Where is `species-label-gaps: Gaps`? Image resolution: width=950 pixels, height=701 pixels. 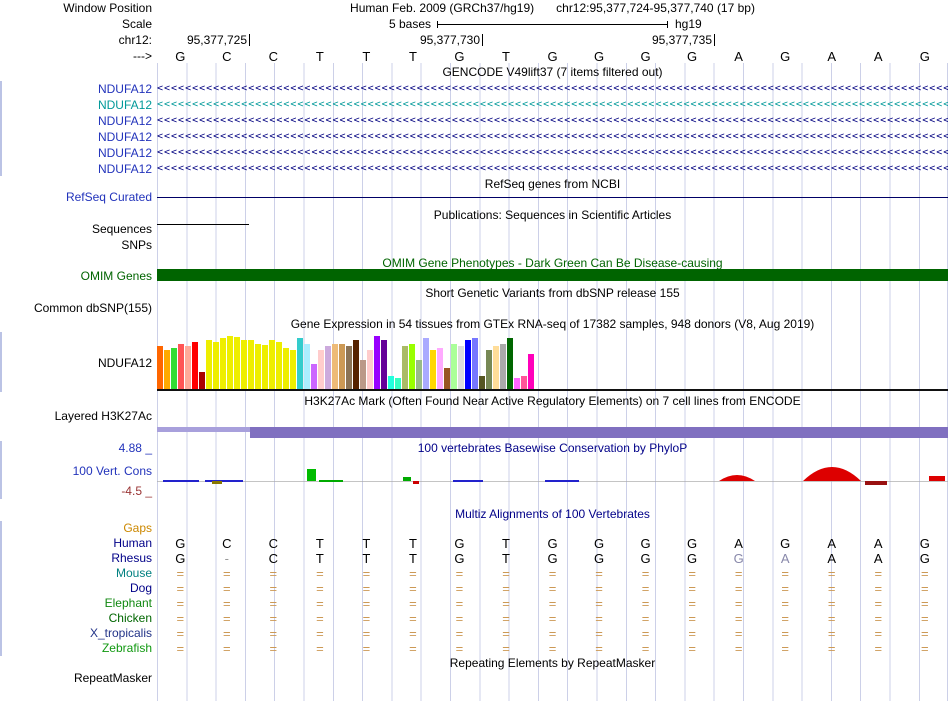 species-label-gaps: Gaps is located at coordinates (137, 528).